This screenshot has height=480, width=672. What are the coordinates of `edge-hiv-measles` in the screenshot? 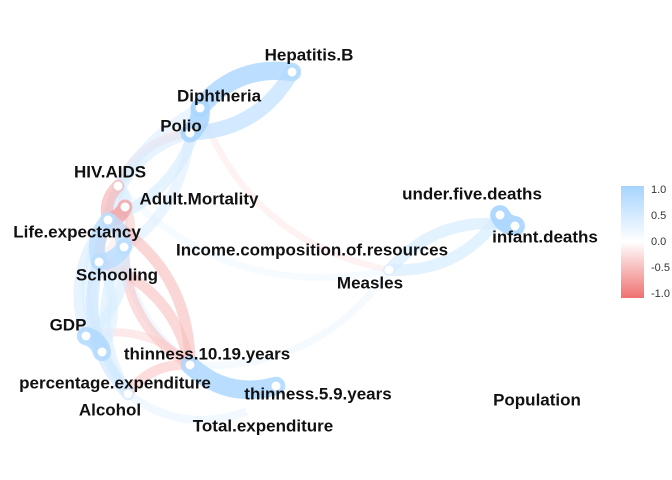 It's located at (253, 231).